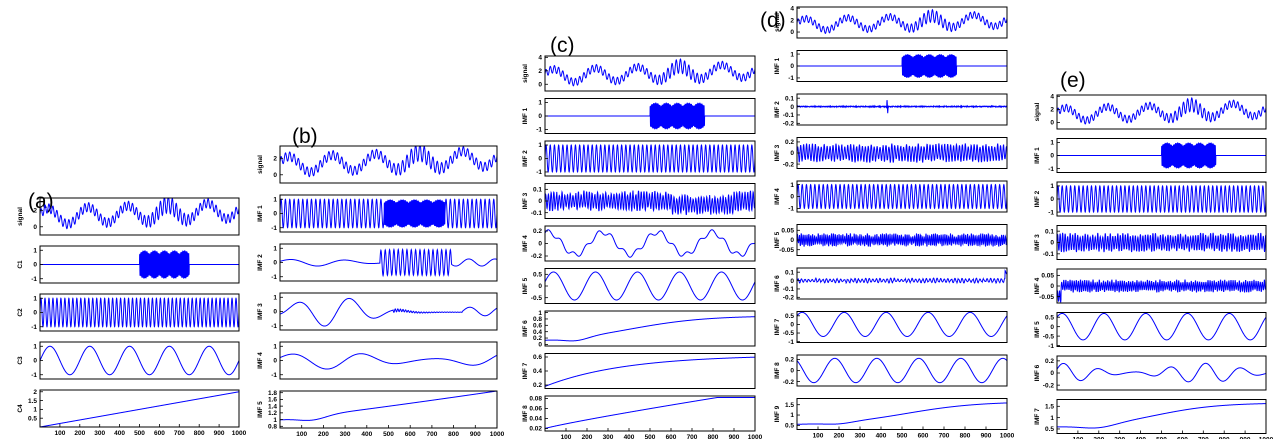 This screenshot has width=1276, height=439. What do you see at coordinates (537, 326) in the screenshot?
I see `ytick-label: 0.6` at bounding box center [537, 326].